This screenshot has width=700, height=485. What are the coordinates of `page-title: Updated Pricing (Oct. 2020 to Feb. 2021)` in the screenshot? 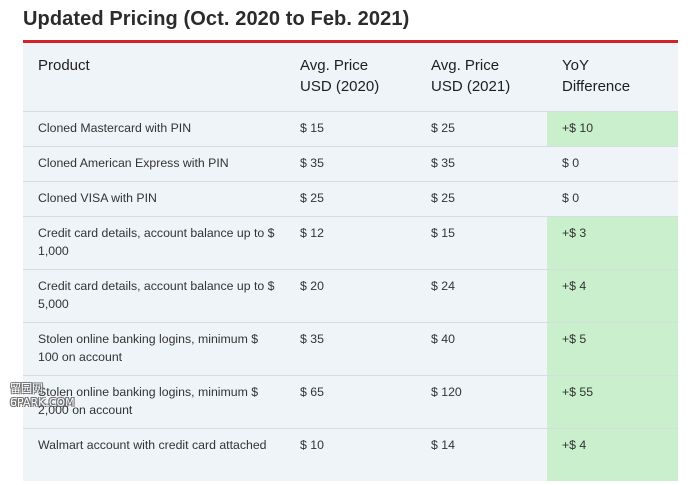 It's located at (216, 19).